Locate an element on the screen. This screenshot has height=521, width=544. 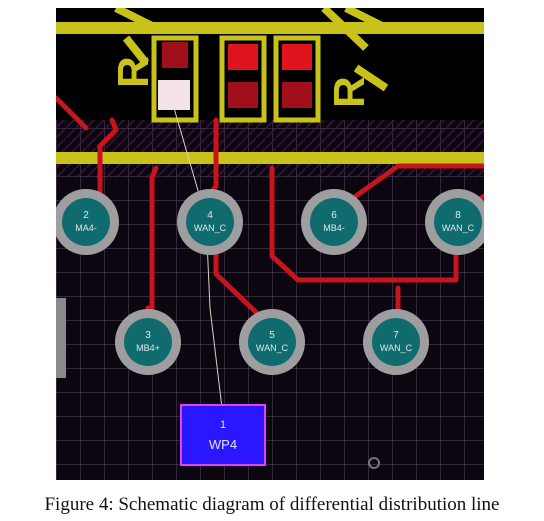
through-hole-pad: 5 WAN_C is located at coordinates (272, 342).